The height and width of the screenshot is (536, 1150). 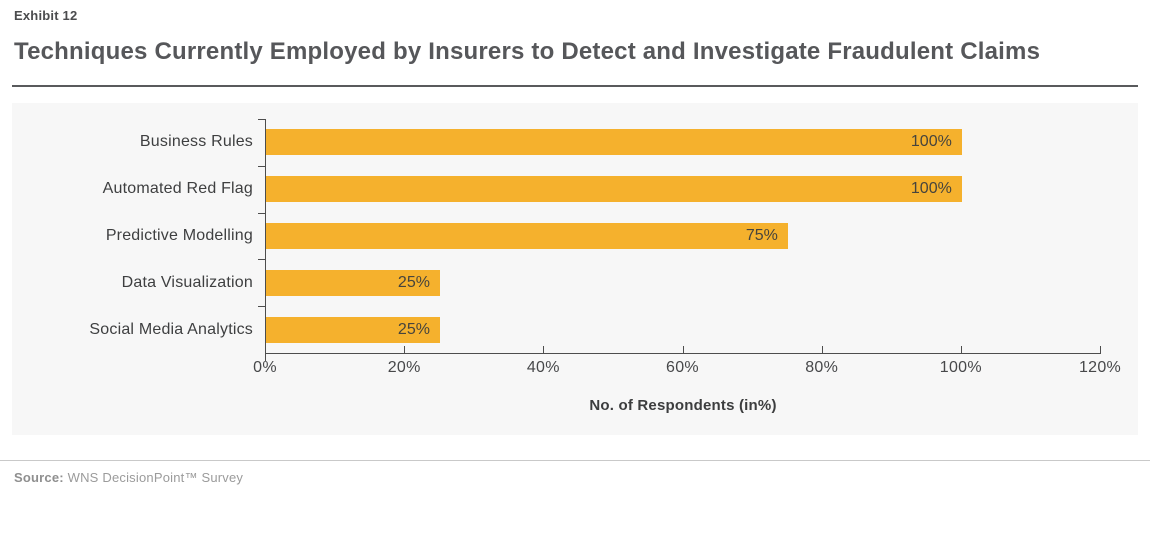 I want to click on x-axis-tick-label: 120%, so click(x=1100, y=367).